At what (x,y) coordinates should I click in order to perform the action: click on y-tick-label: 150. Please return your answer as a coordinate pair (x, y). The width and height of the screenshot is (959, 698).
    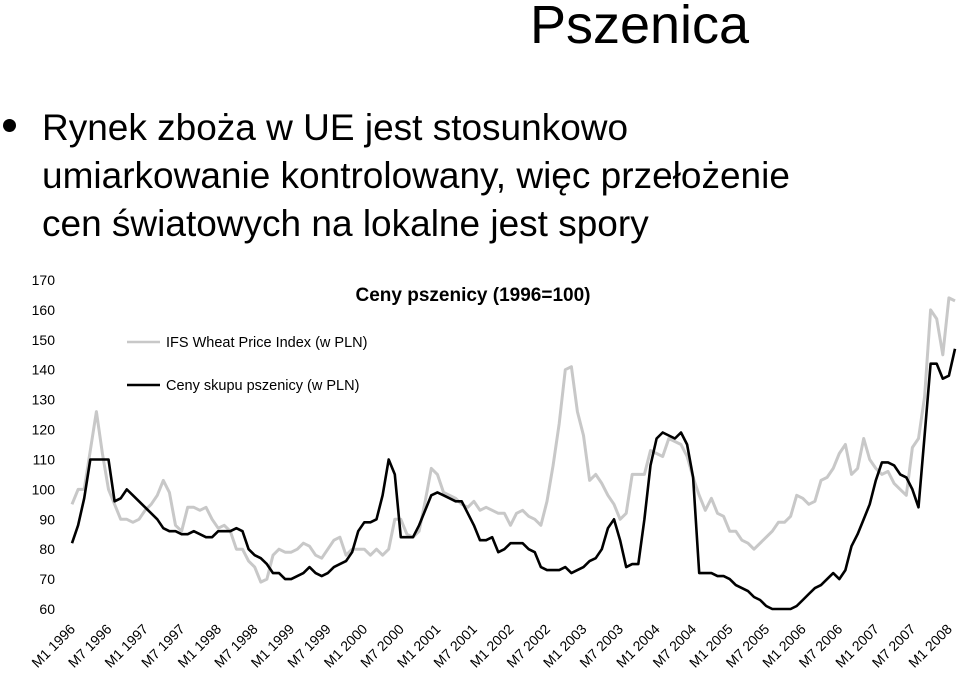
    Looking at the image, I should click on (44, 340).